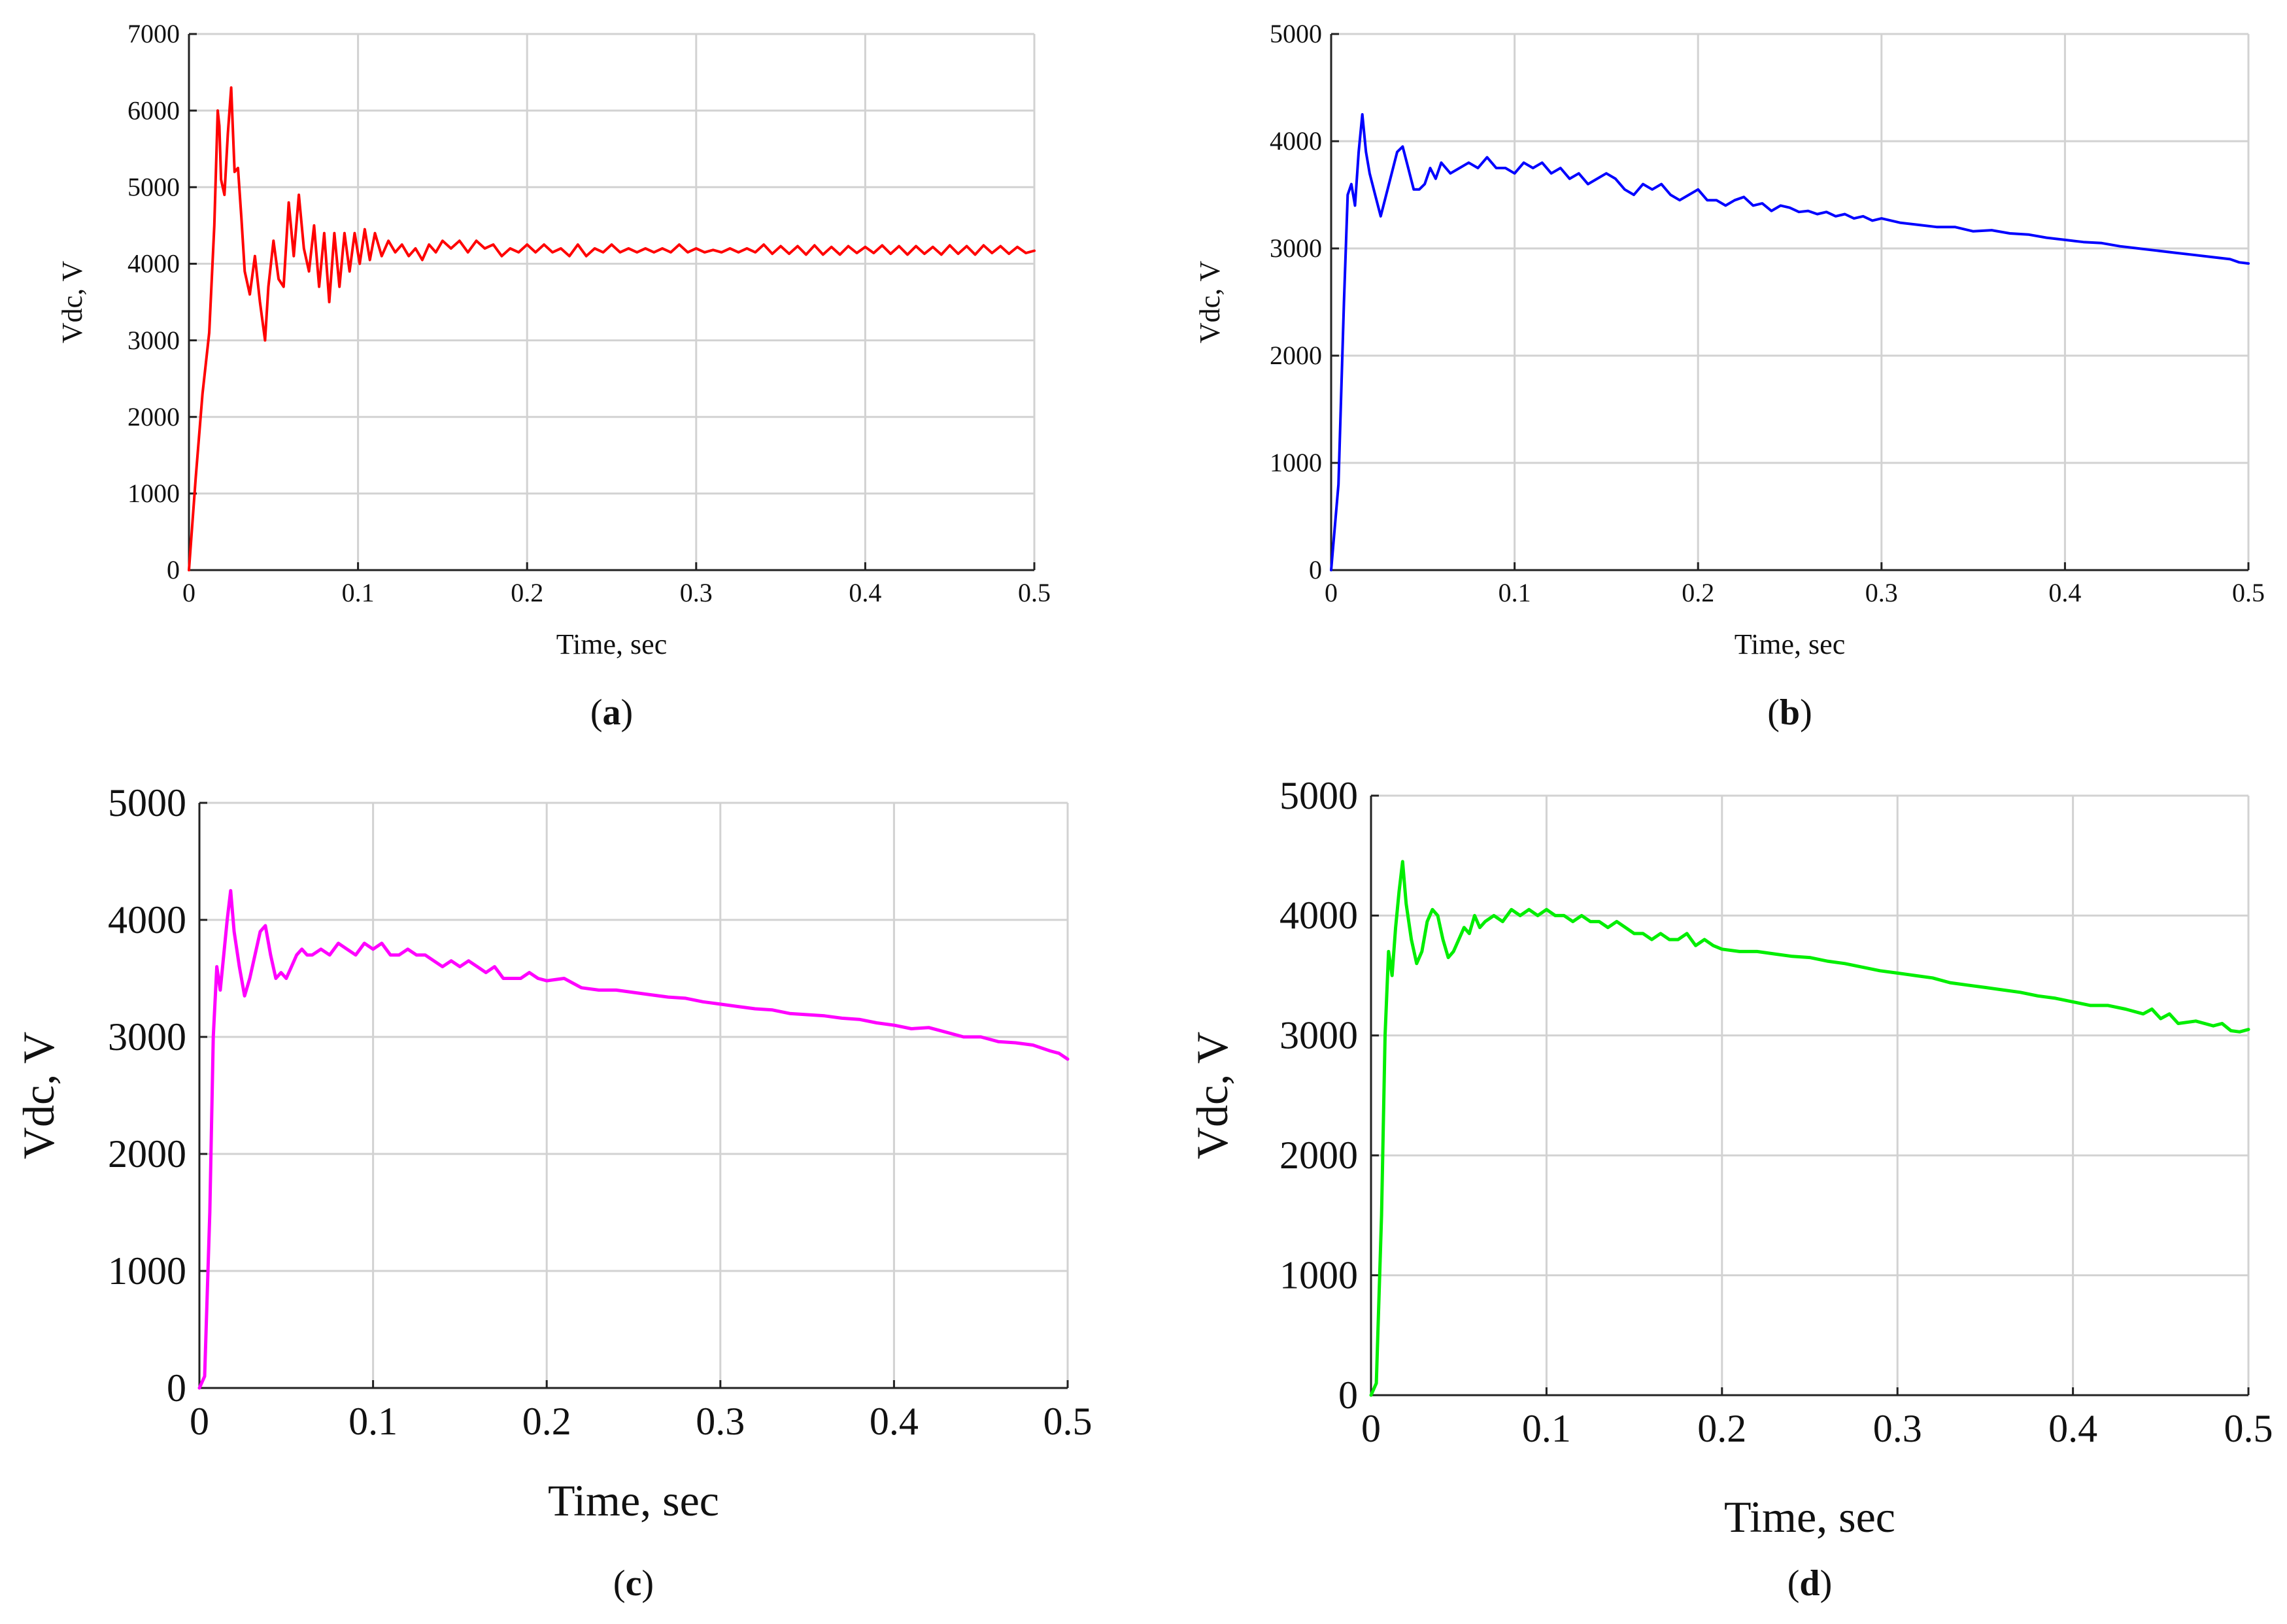 This screenshot has width=2287, height=1624. I want to click on panel-label: (c), so click(633, 1583).